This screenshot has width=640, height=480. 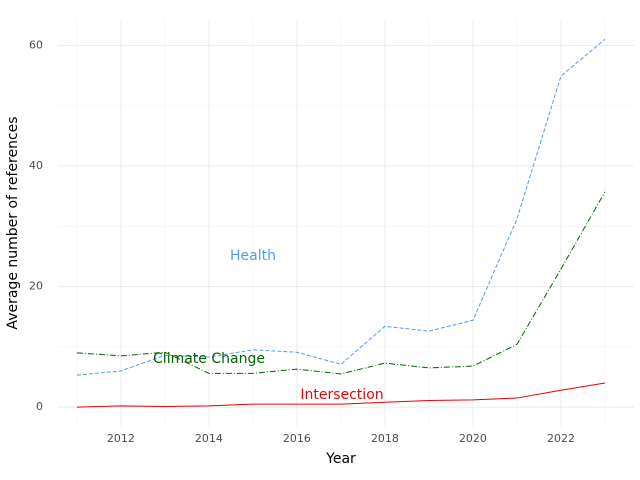 What do you see at coordinates (340, 459) in the screenshot?
I see `x-axis-title: Year` at bounding box center [340, 459].